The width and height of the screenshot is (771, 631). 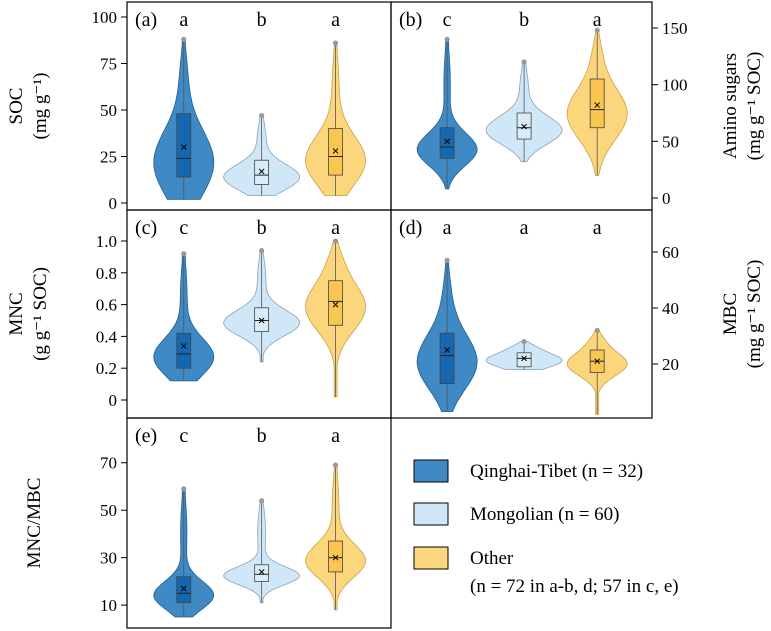 What do you see at coordinates (146, 436) in the screenshot?
I see `panel-label: (e)` at bounding box center [146, 436].